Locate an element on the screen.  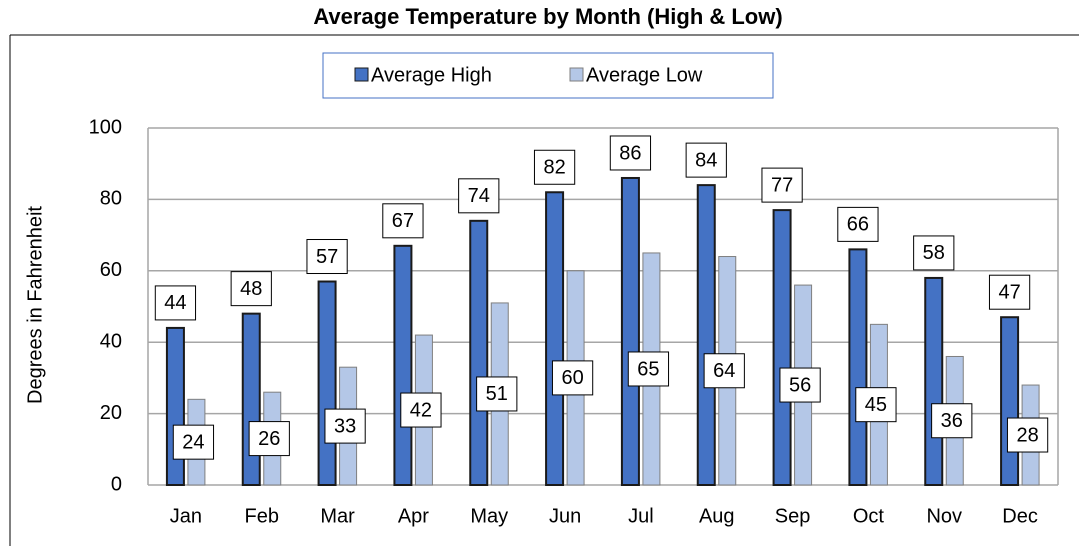
data-label: 66 is located at coordinates (858, 225).